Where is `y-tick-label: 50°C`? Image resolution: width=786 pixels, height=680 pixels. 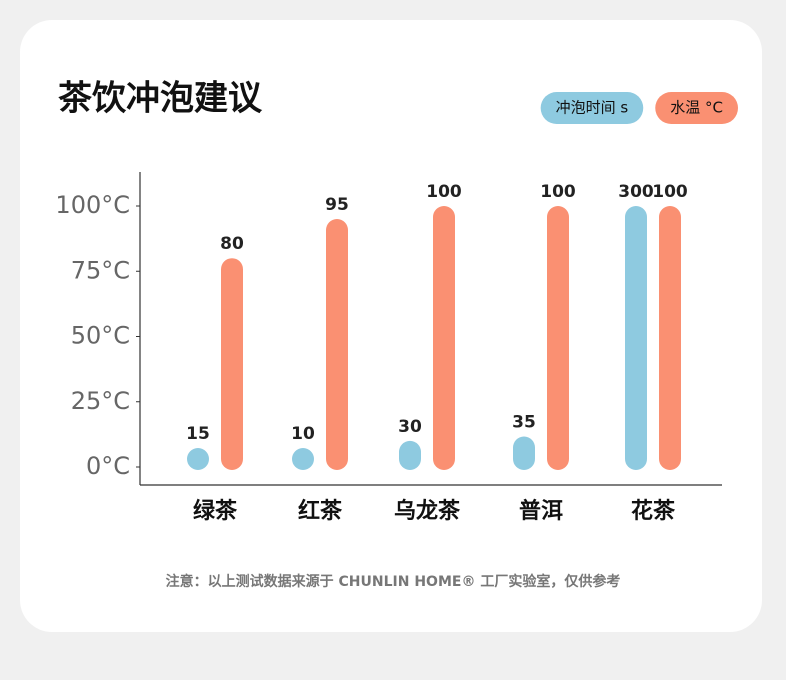 y-tick-label: 50°C is located at coordinates (100, 336).